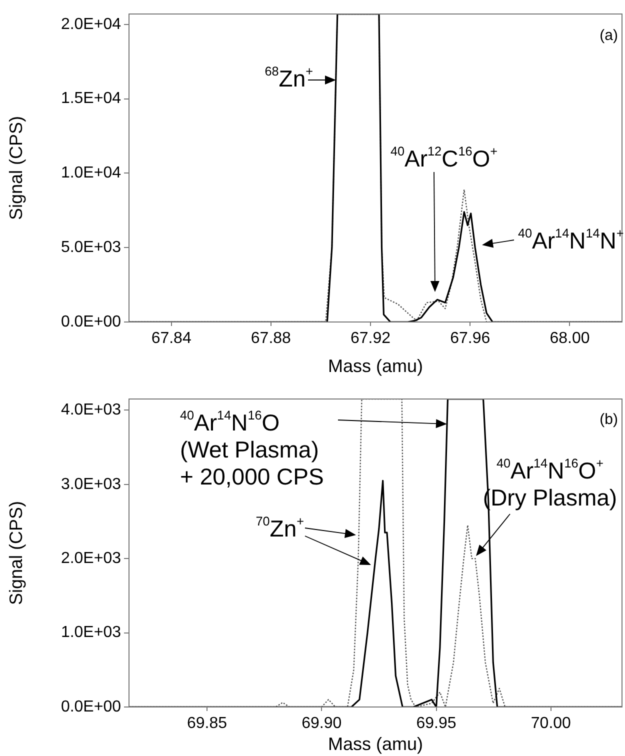 Image resolution: width=625 pixels, height=756 pixels. I want to click on x-tick-label: 68.00, so click(570, 339).